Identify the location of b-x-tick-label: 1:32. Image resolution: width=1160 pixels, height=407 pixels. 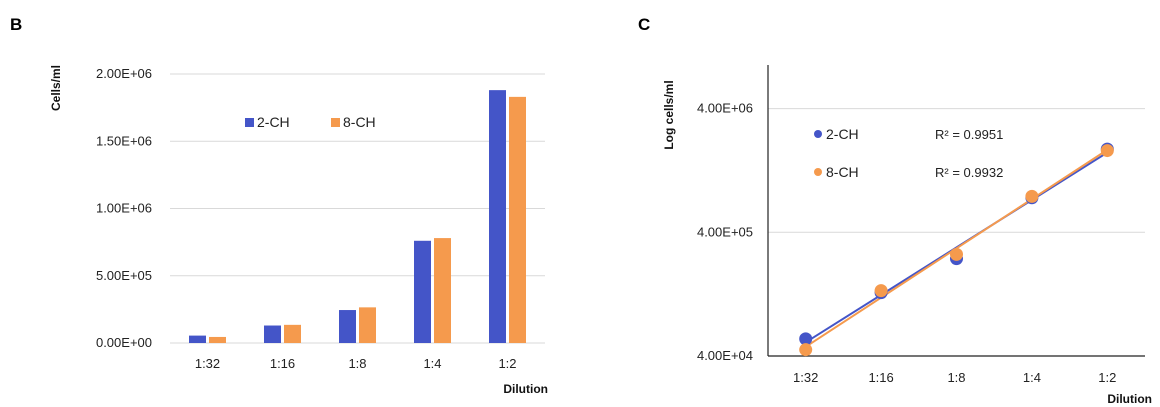
(207, 363).